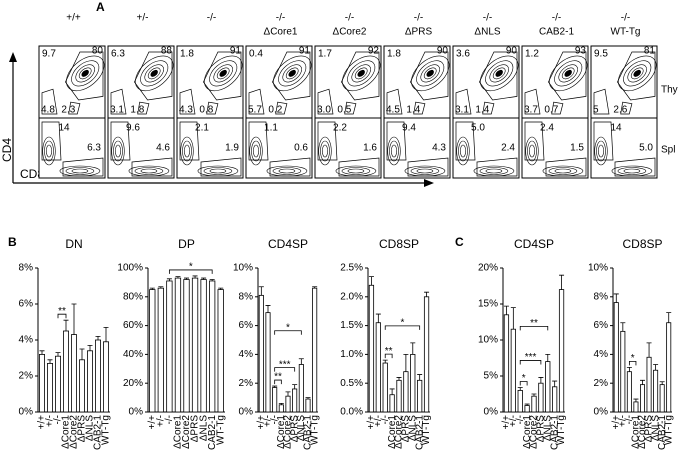  What do you see at coordinates (463, 54) in the screenshot?
I see `quadrant-value: 3.6` at bounding box center [463, 54].